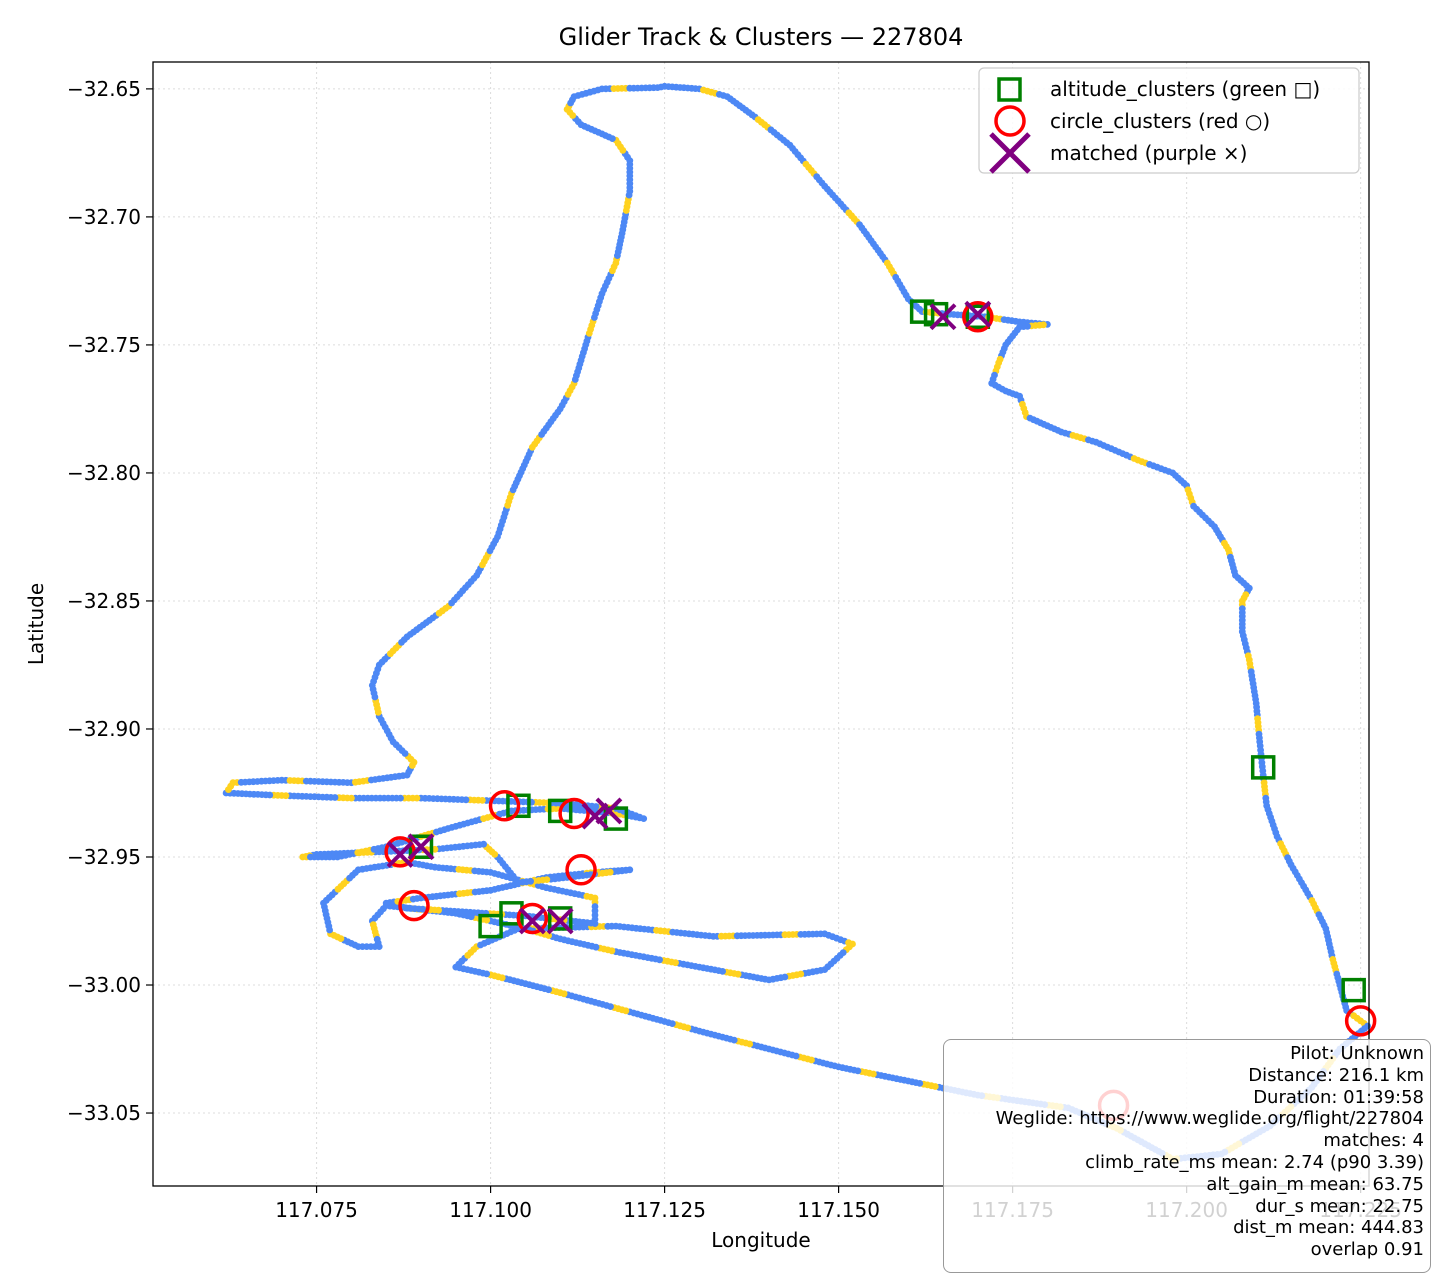 This screenshot has height=1280, width=1440. Describe the element at coordinates (1339, 1206) in the screenshot. I see `info-duration-mean: dur_s mean: 22.75` at that location.